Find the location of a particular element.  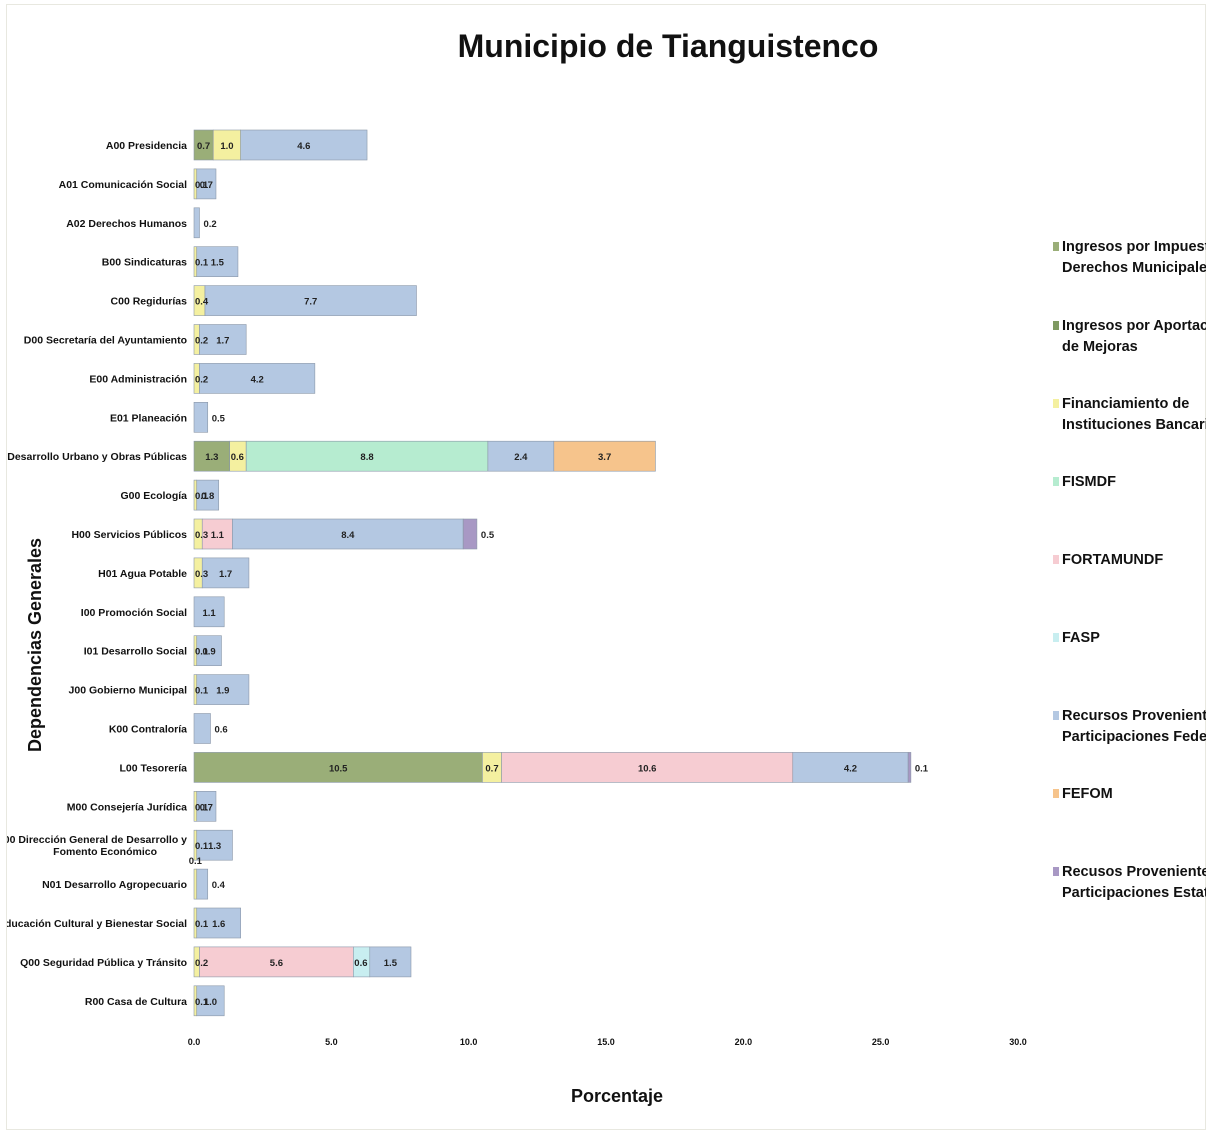

category-label: R00 Casa de Cultura is located at coordinates (136, 1002).